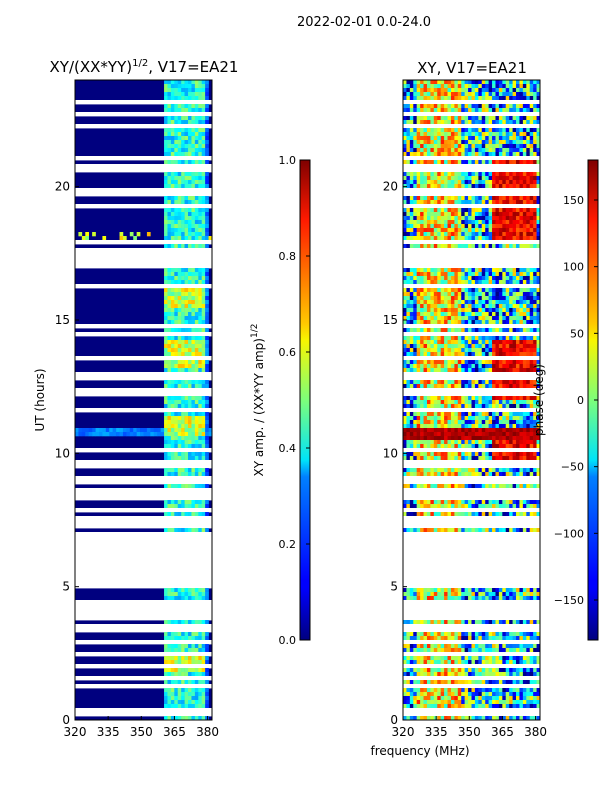 This screenshot has height=800, width=600. I want to click on right-y-axis: 0 5 10 15 20, so click(395, 453).